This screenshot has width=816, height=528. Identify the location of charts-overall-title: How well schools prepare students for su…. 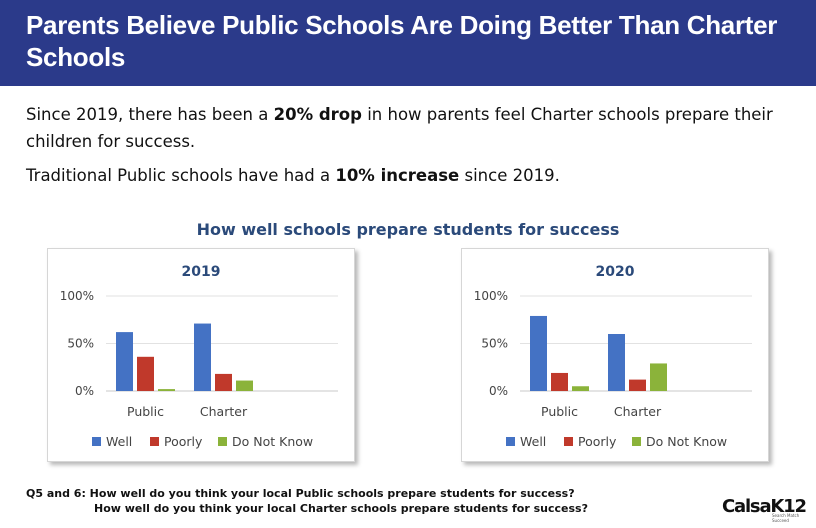
(408, 229).